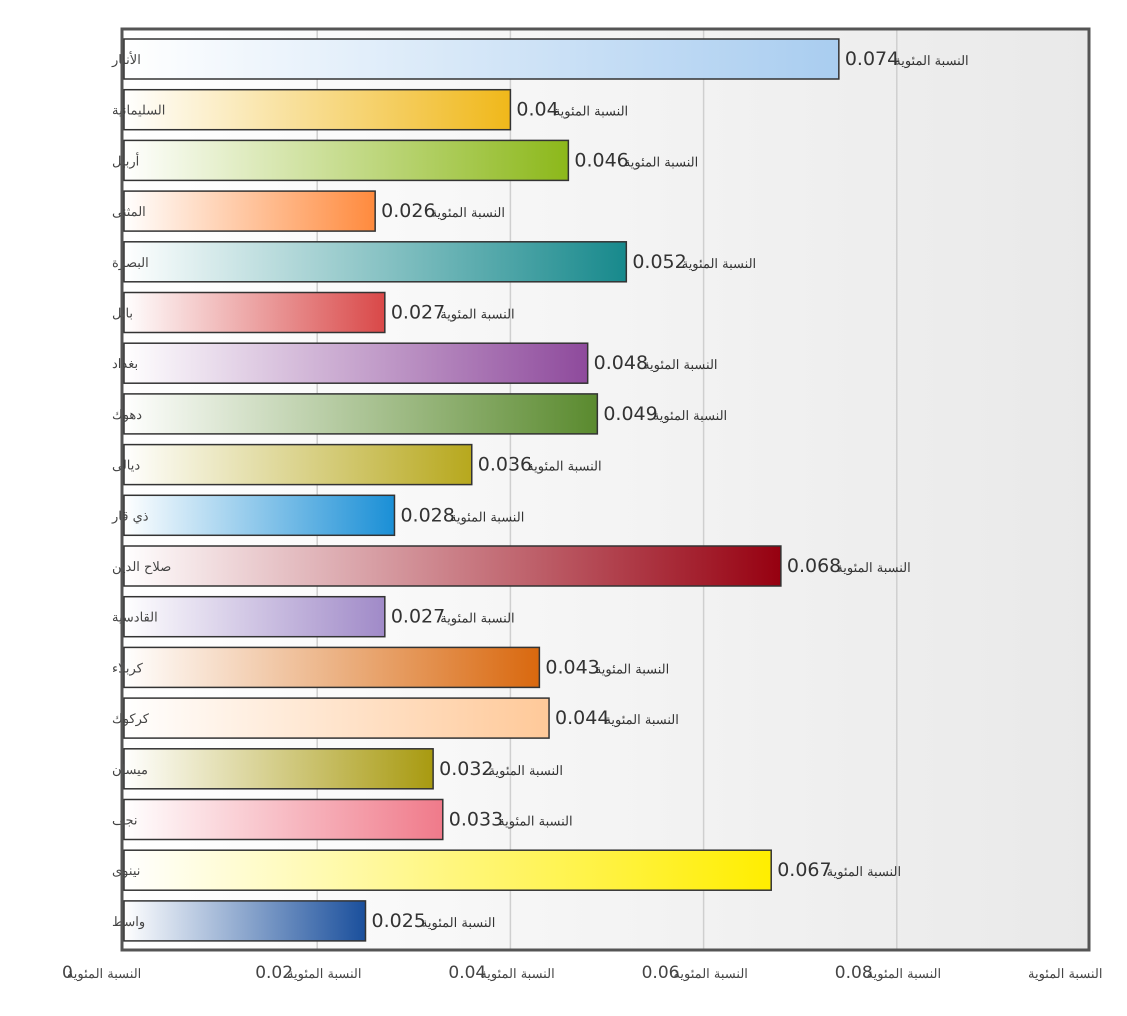 The height and width of the screenshot is (1016, 1127). I want to click on category-label: أربيل, so click(125, 160).